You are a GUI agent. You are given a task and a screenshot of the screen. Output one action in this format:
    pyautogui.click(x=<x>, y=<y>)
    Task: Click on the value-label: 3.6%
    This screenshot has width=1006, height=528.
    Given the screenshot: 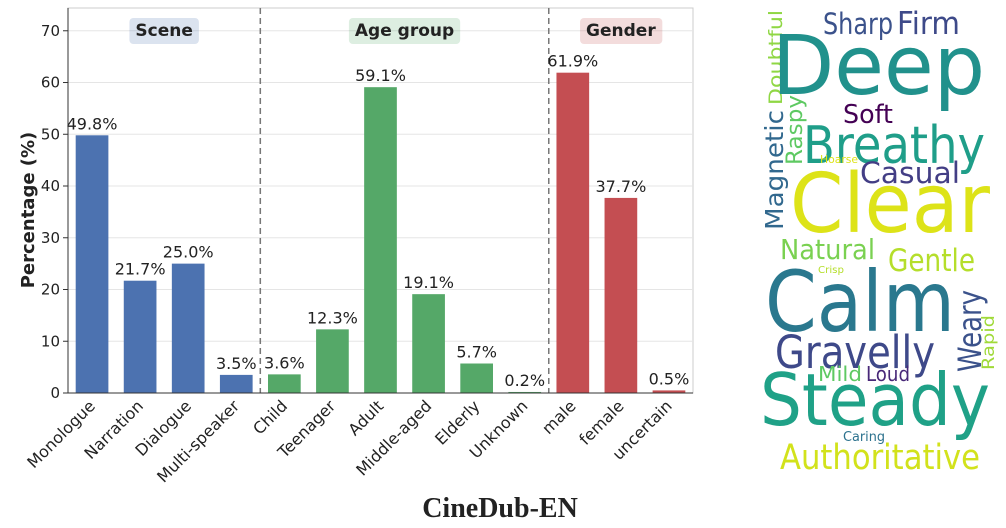 What is the action you would take?
    pyautogui.click(x=284, y=362)
    